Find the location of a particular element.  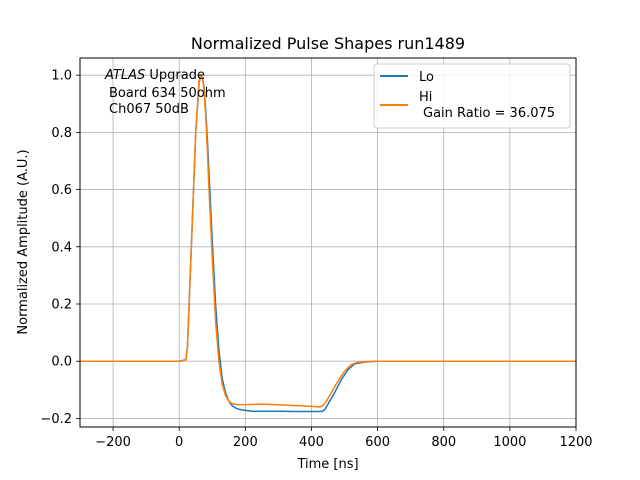

legend-gain-ratio: Gain Ratio = 36.075 is located at coordinates (489, 113).